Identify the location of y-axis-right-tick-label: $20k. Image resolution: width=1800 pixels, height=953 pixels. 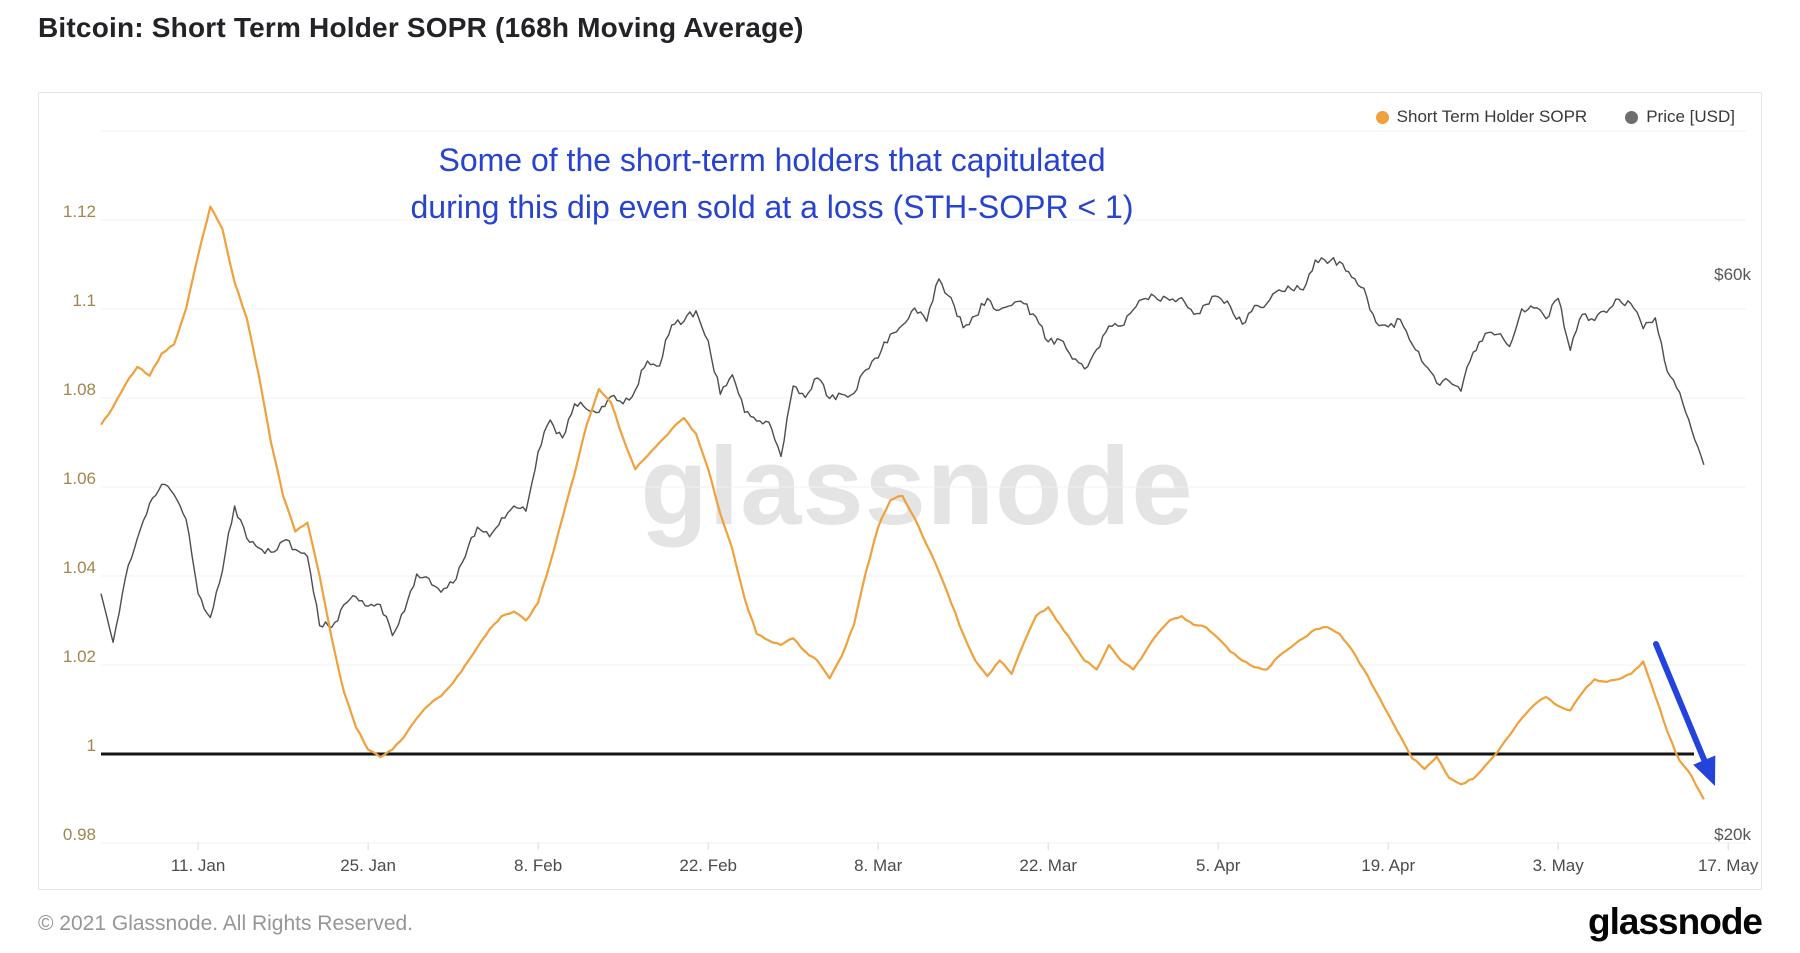
(1732, 834).